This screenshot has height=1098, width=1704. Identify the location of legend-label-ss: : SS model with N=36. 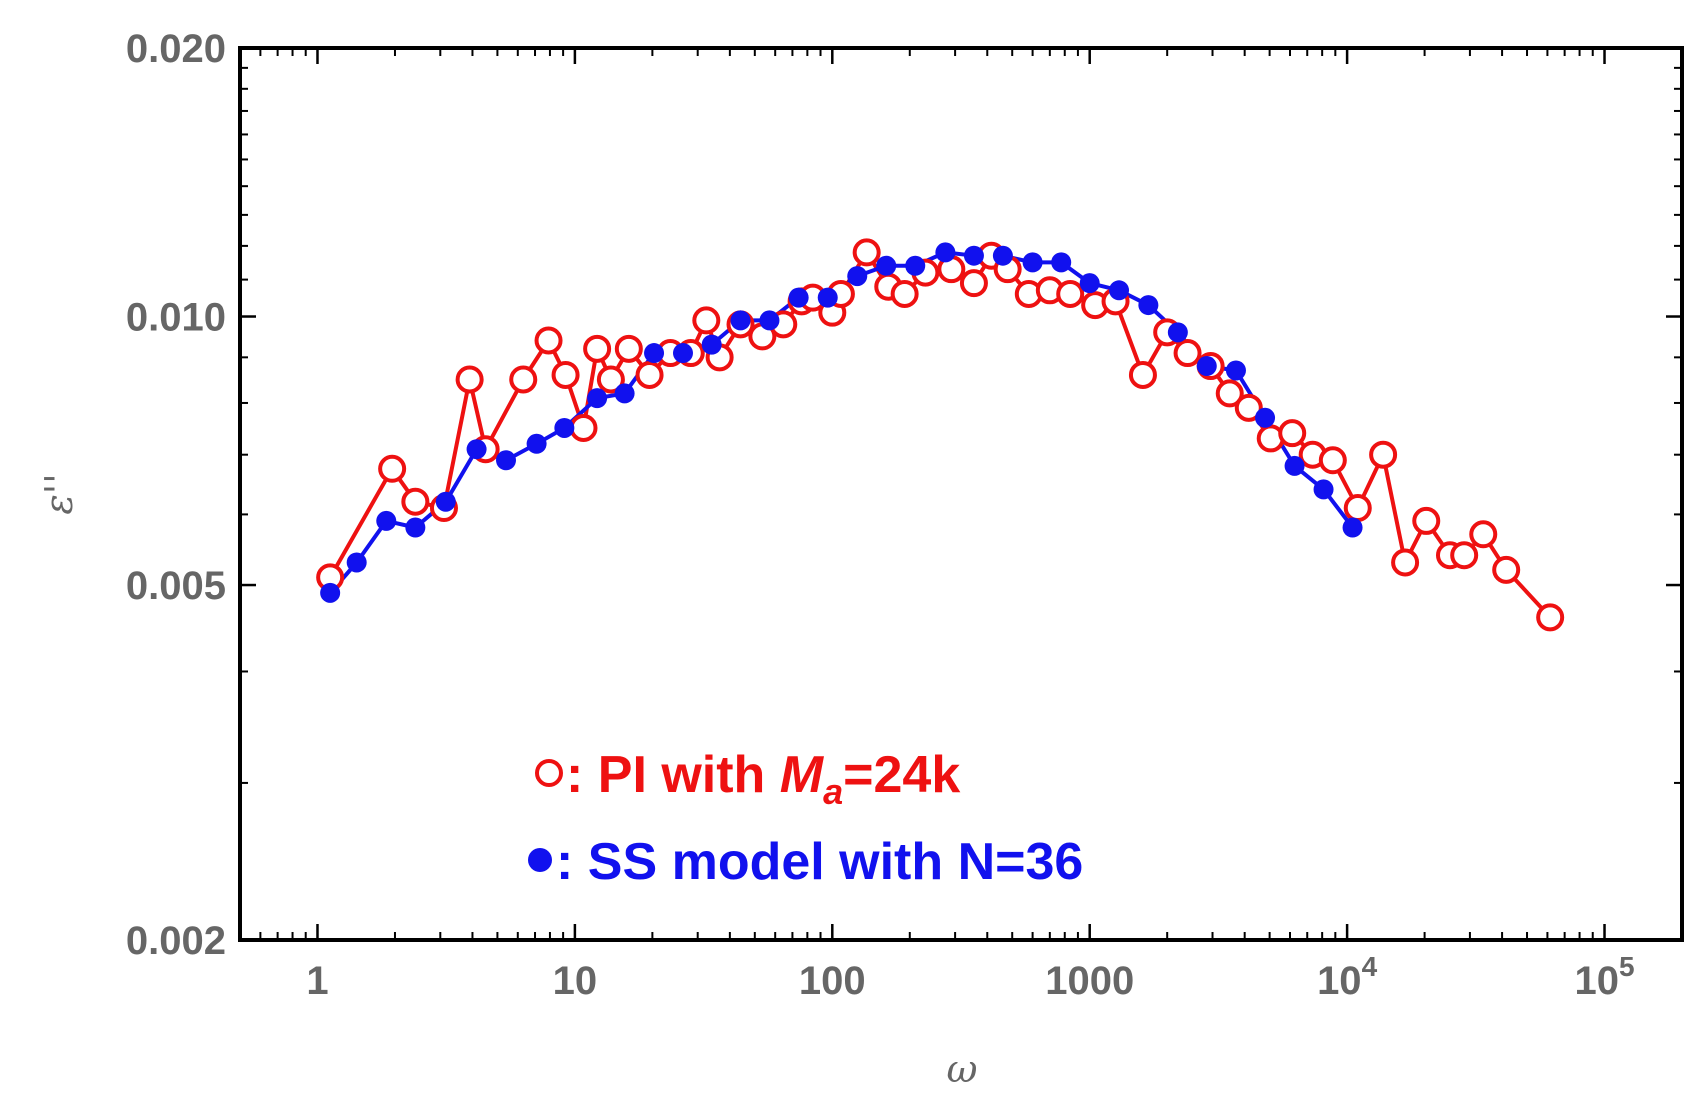
(819, 862).